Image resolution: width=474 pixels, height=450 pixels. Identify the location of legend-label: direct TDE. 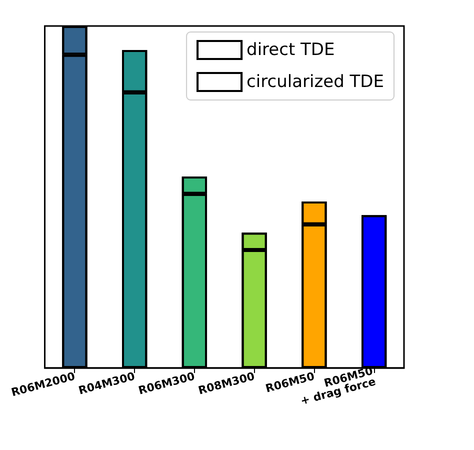
(290, 50).